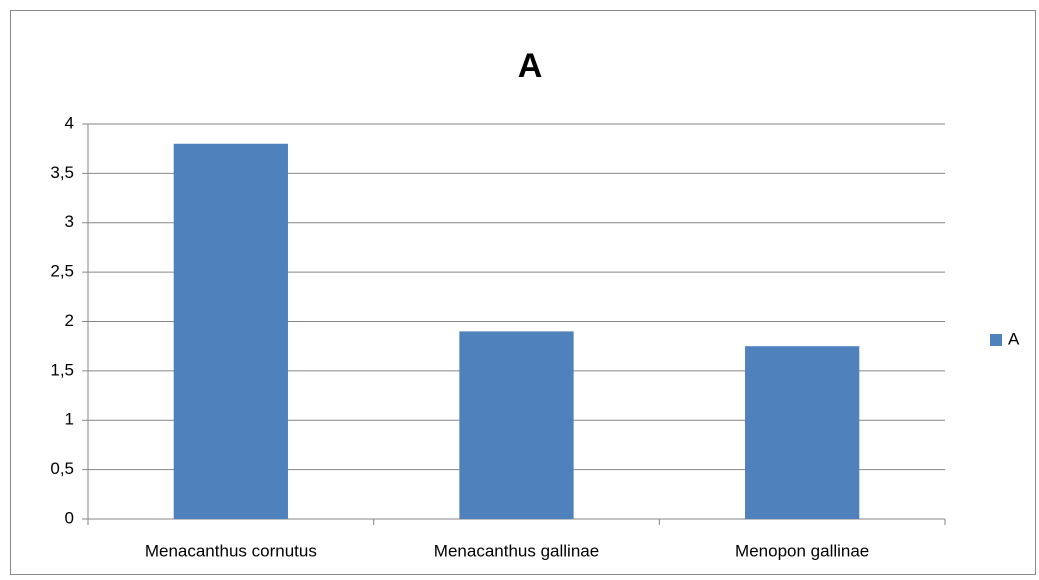 This screenshot has height=580, width=1039. I want to click on y-tick-label: 1,5, so click(62, 369).